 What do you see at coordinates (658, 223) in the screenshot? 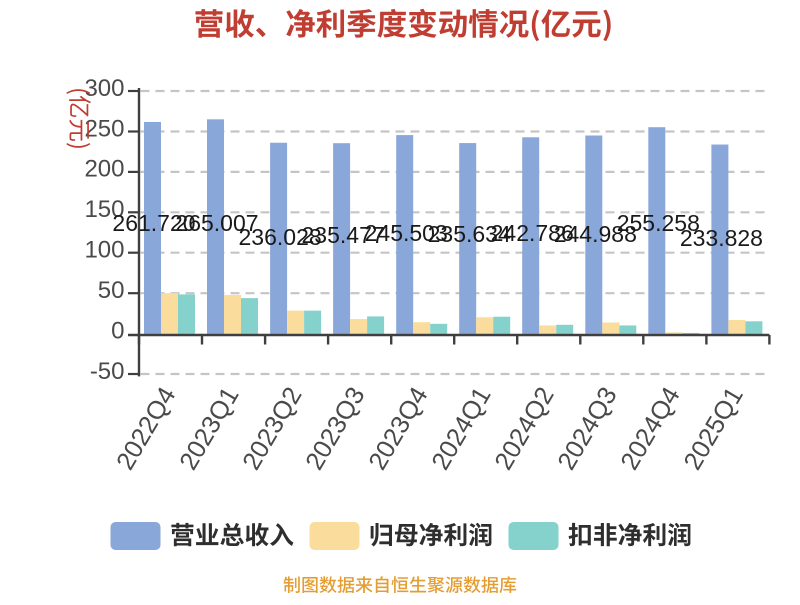
I see `svg-text: 255.258` at bounding box center [658, 223].